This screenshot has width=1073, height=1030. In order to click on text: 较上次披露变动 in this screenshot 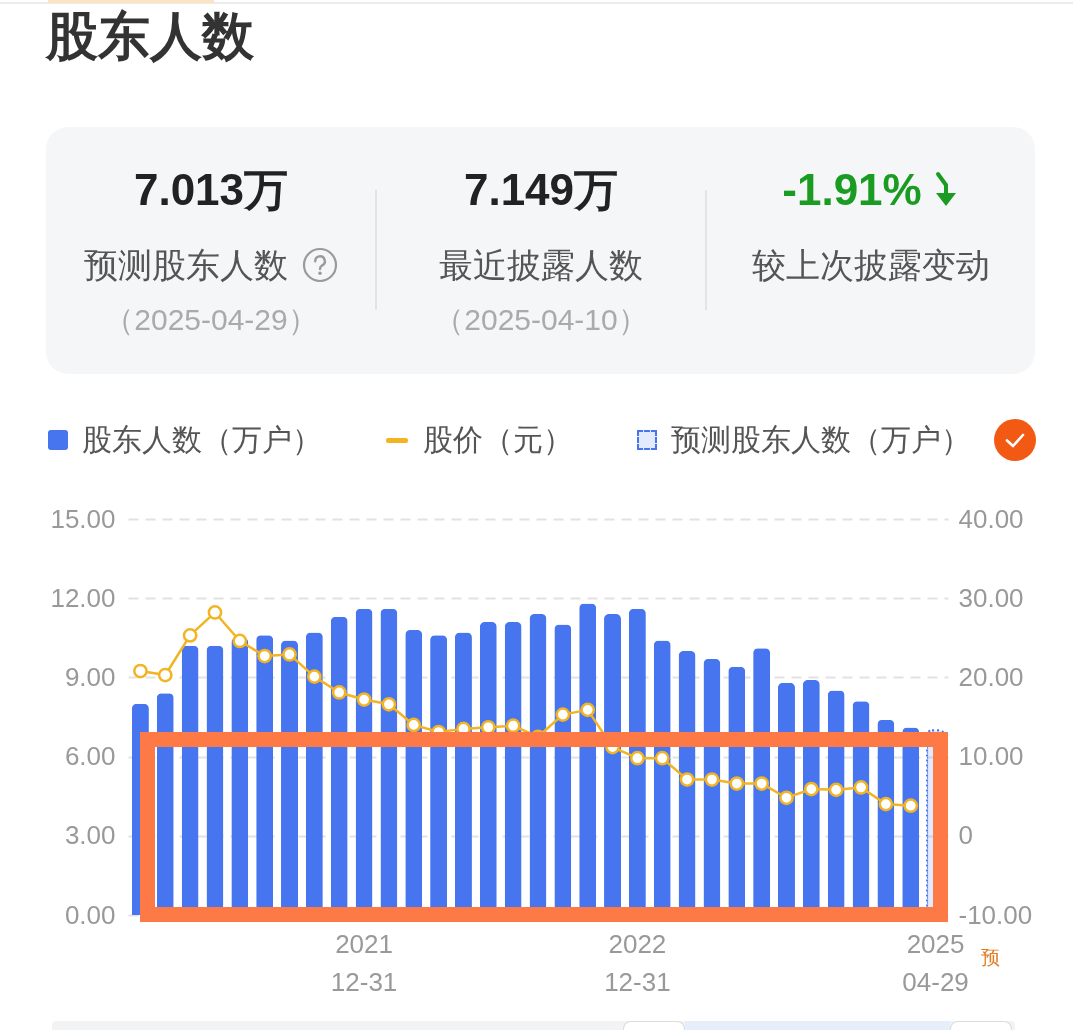, I will do `click(871, 265)`.